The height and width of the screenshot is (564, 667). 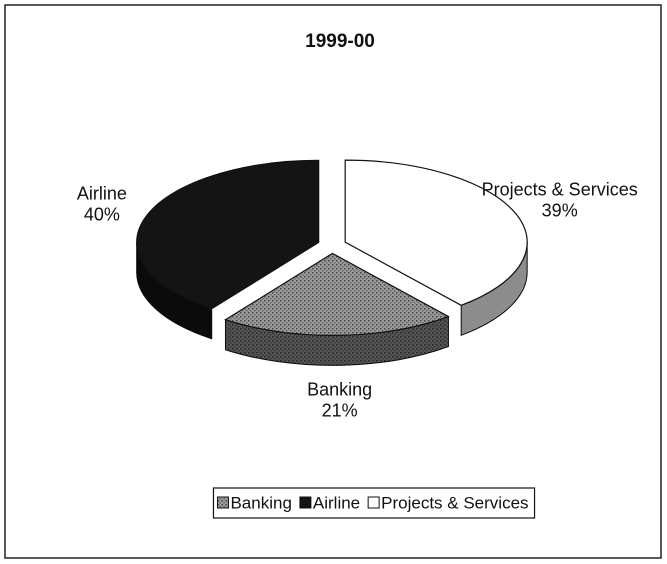 I want to click on slice-value-label: 39%, so click(x=560, y=211).